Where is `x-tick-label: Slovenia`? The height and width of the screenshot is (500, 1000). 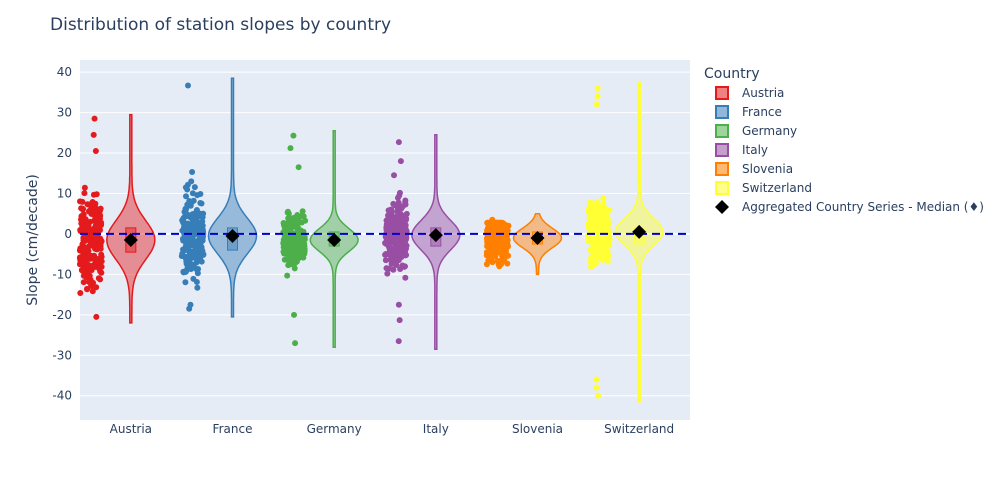 x-tick-label: Slovenia is located at coordinates (537, 429).